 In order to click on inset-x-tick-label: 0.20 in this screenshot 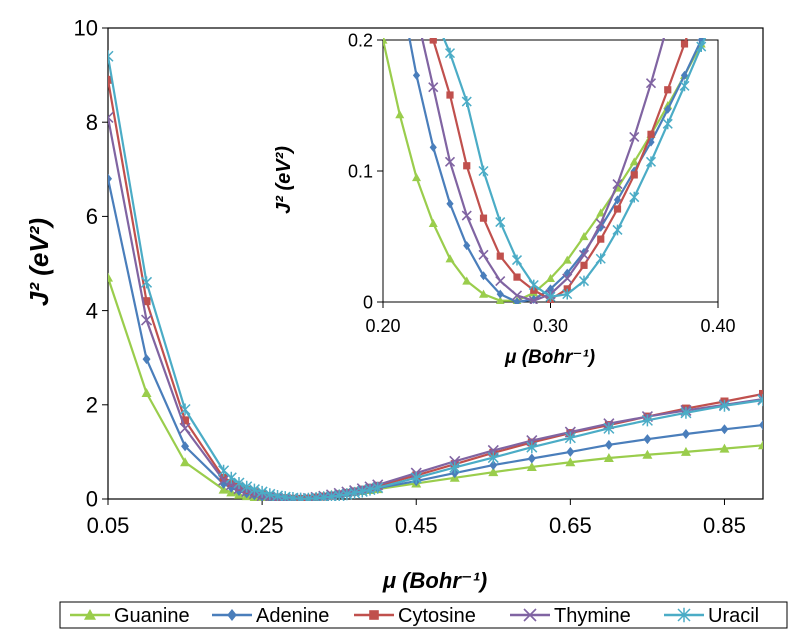, I will do `click(382, 326)`.